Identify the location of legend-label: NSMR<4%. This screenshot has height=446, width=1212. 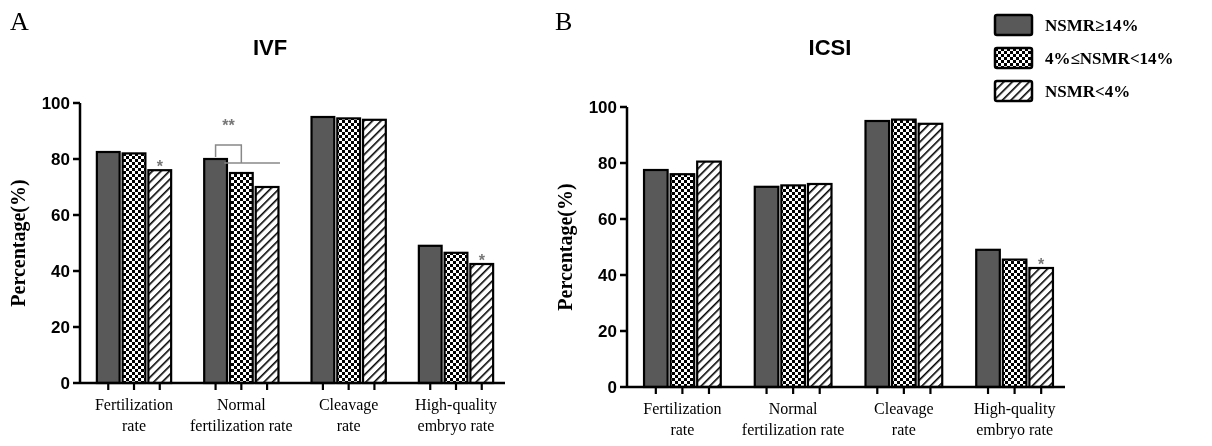
(1088, 91).